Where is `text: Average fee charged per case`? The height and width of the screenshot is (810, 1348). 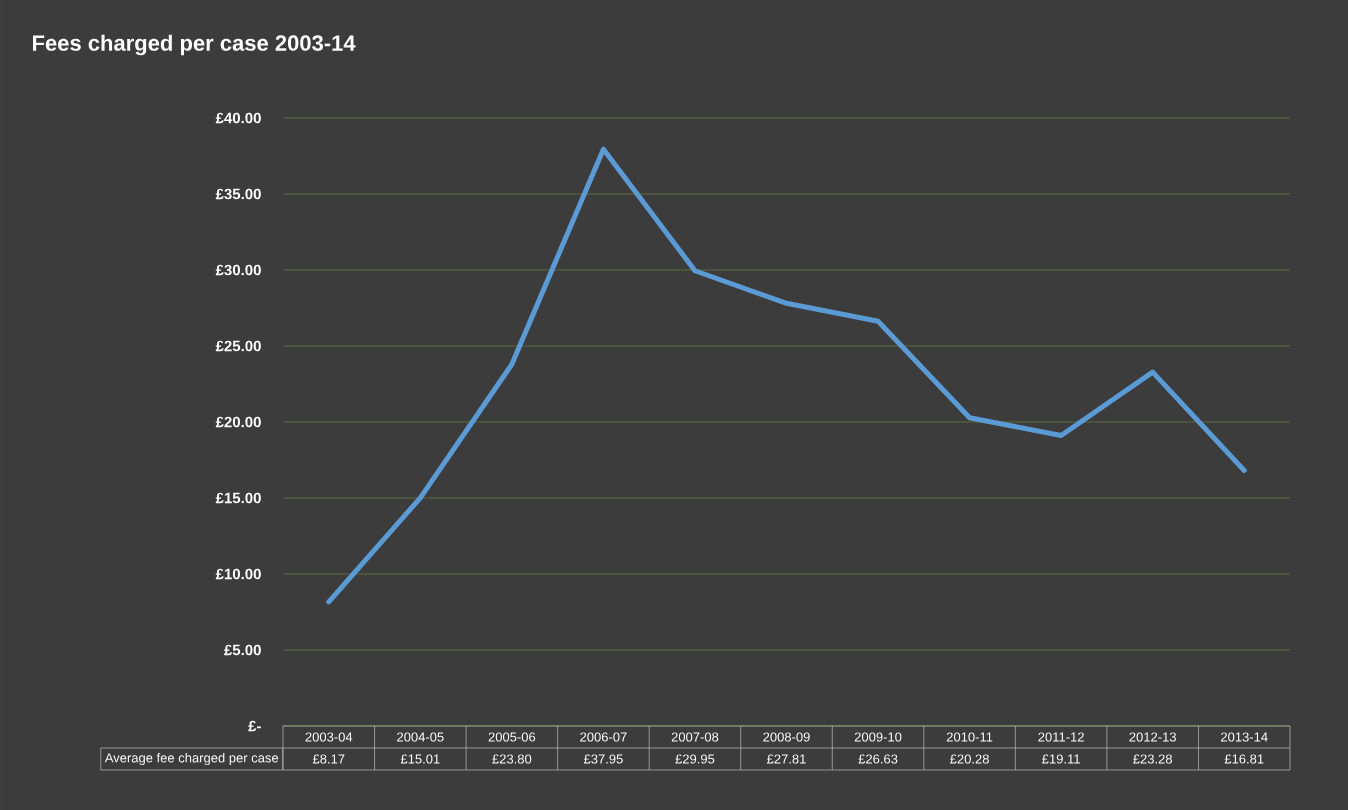 text: Average fee charged per case is located at coordinates (191, 759).